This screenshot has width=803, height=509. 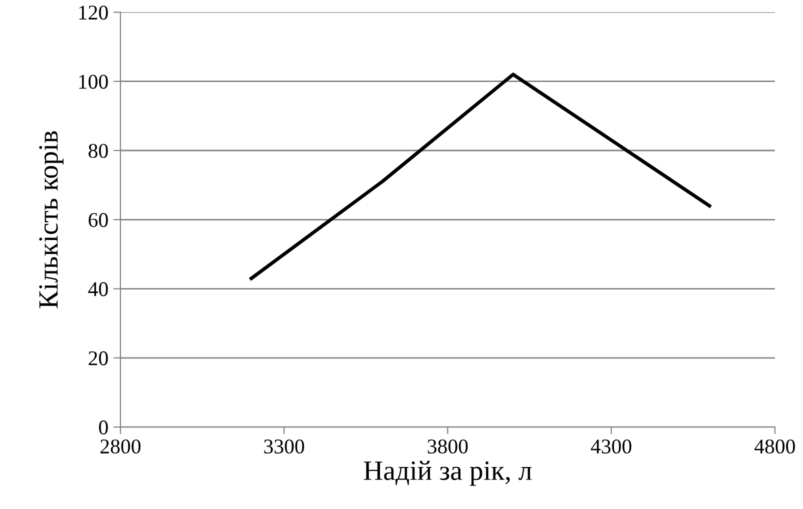 What do you see at coordinates (611, 446) in the screenshot?
I see `x-tick-label: 4300` at bounding box center [611, 446].